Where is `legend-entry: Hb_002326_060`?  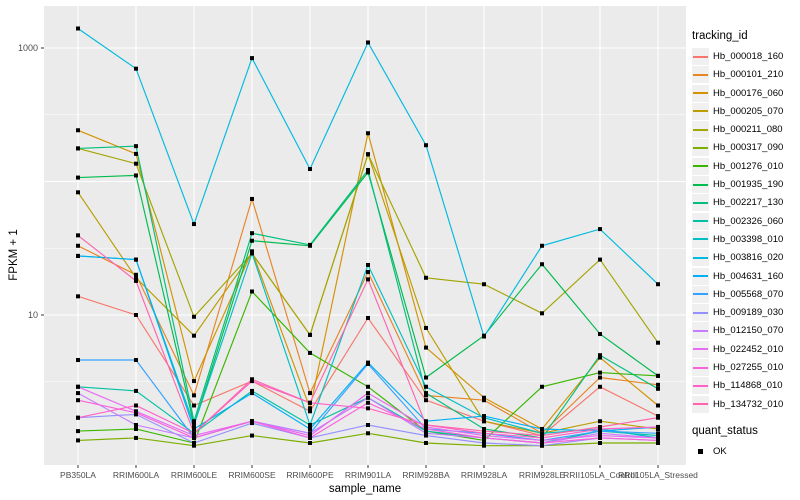 legend-entry: Hb_002326_060 is located at coordinates (746, 221).